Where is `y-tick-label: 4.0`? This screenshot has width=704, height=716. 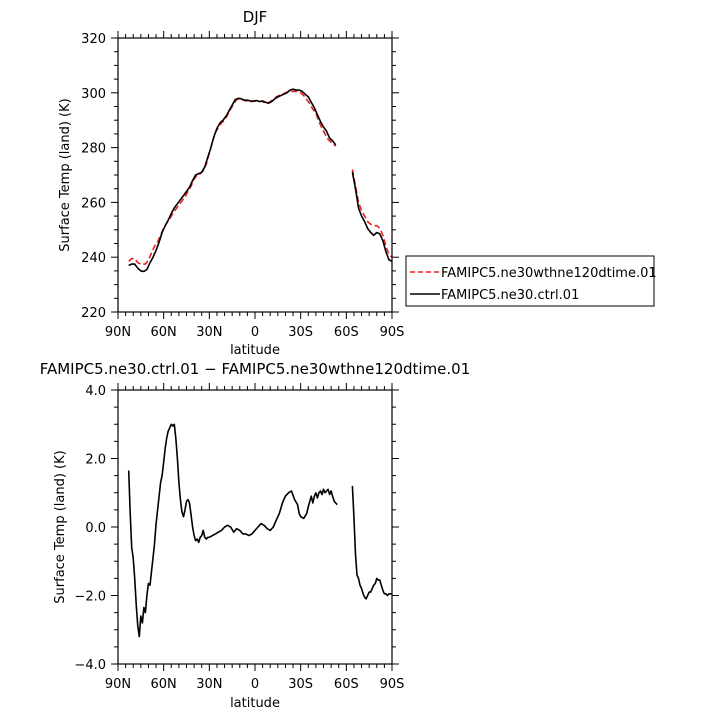 y-tick-label: 4.0 is located at coordinates (95, 391).